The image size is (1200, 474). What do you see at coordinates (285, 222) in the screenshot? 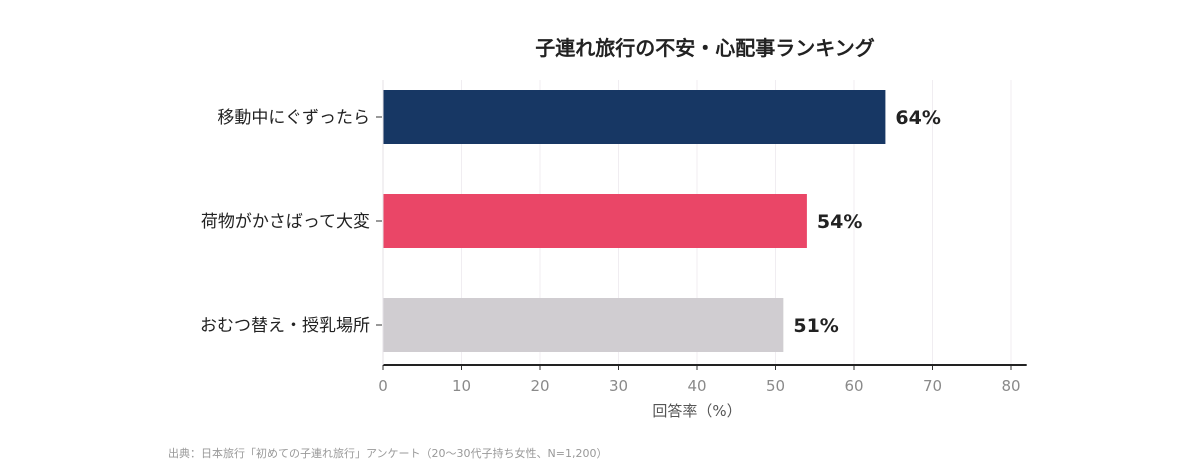
I see `category-label: 荷物がかさばって大変` at bounding box center [285, 222].